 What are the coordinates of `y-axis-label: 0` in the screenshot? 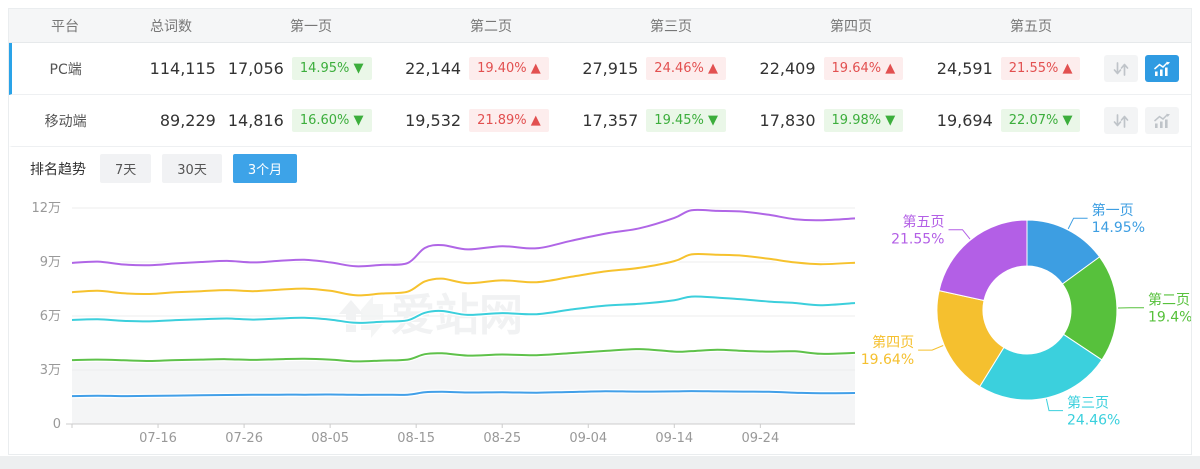 It's located at (57, 424).